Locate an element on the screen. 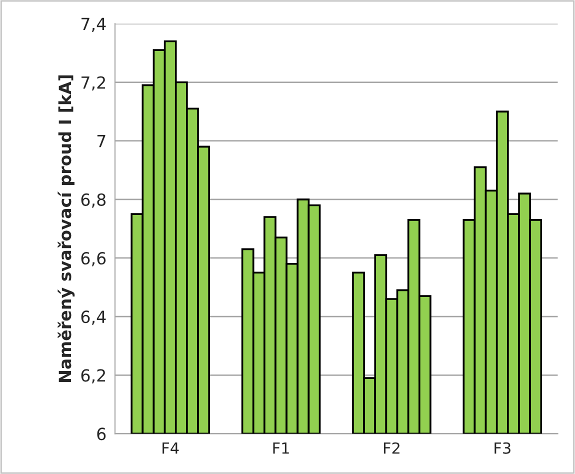  y-tick-label: 6,6 is located at coordinates (93, 259).